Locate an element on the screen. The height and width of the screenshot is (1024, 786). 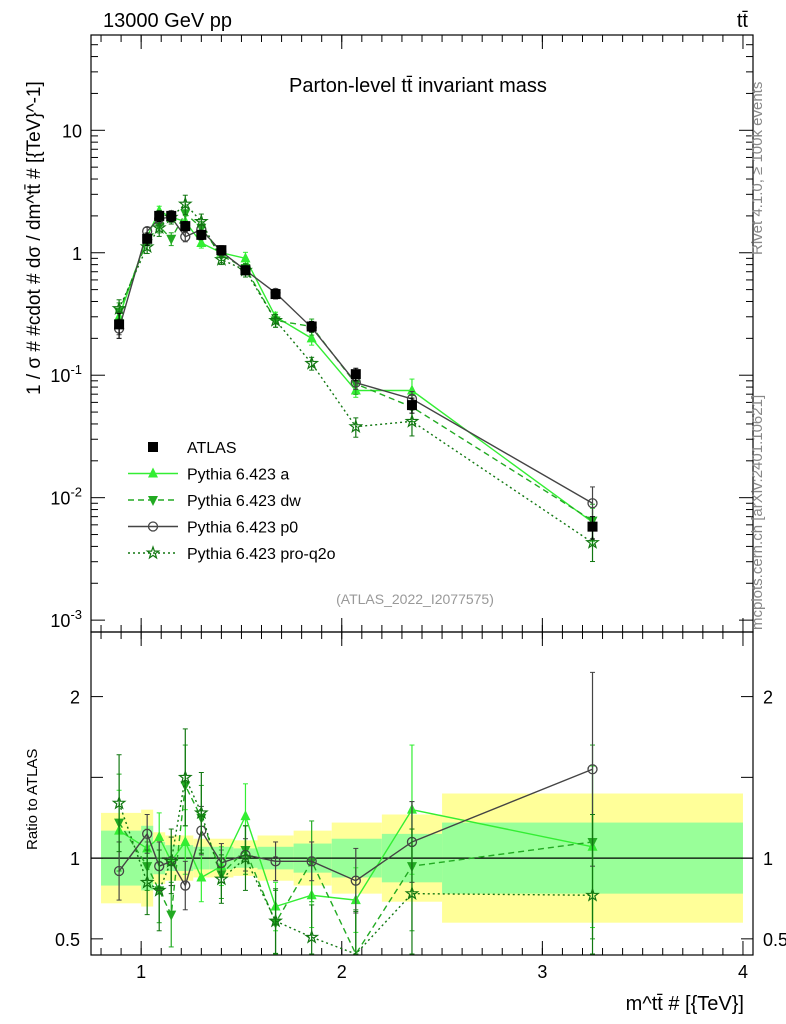
ratio-series-pythia-6-423-pro-q2o is located at coordinates (355, 841).